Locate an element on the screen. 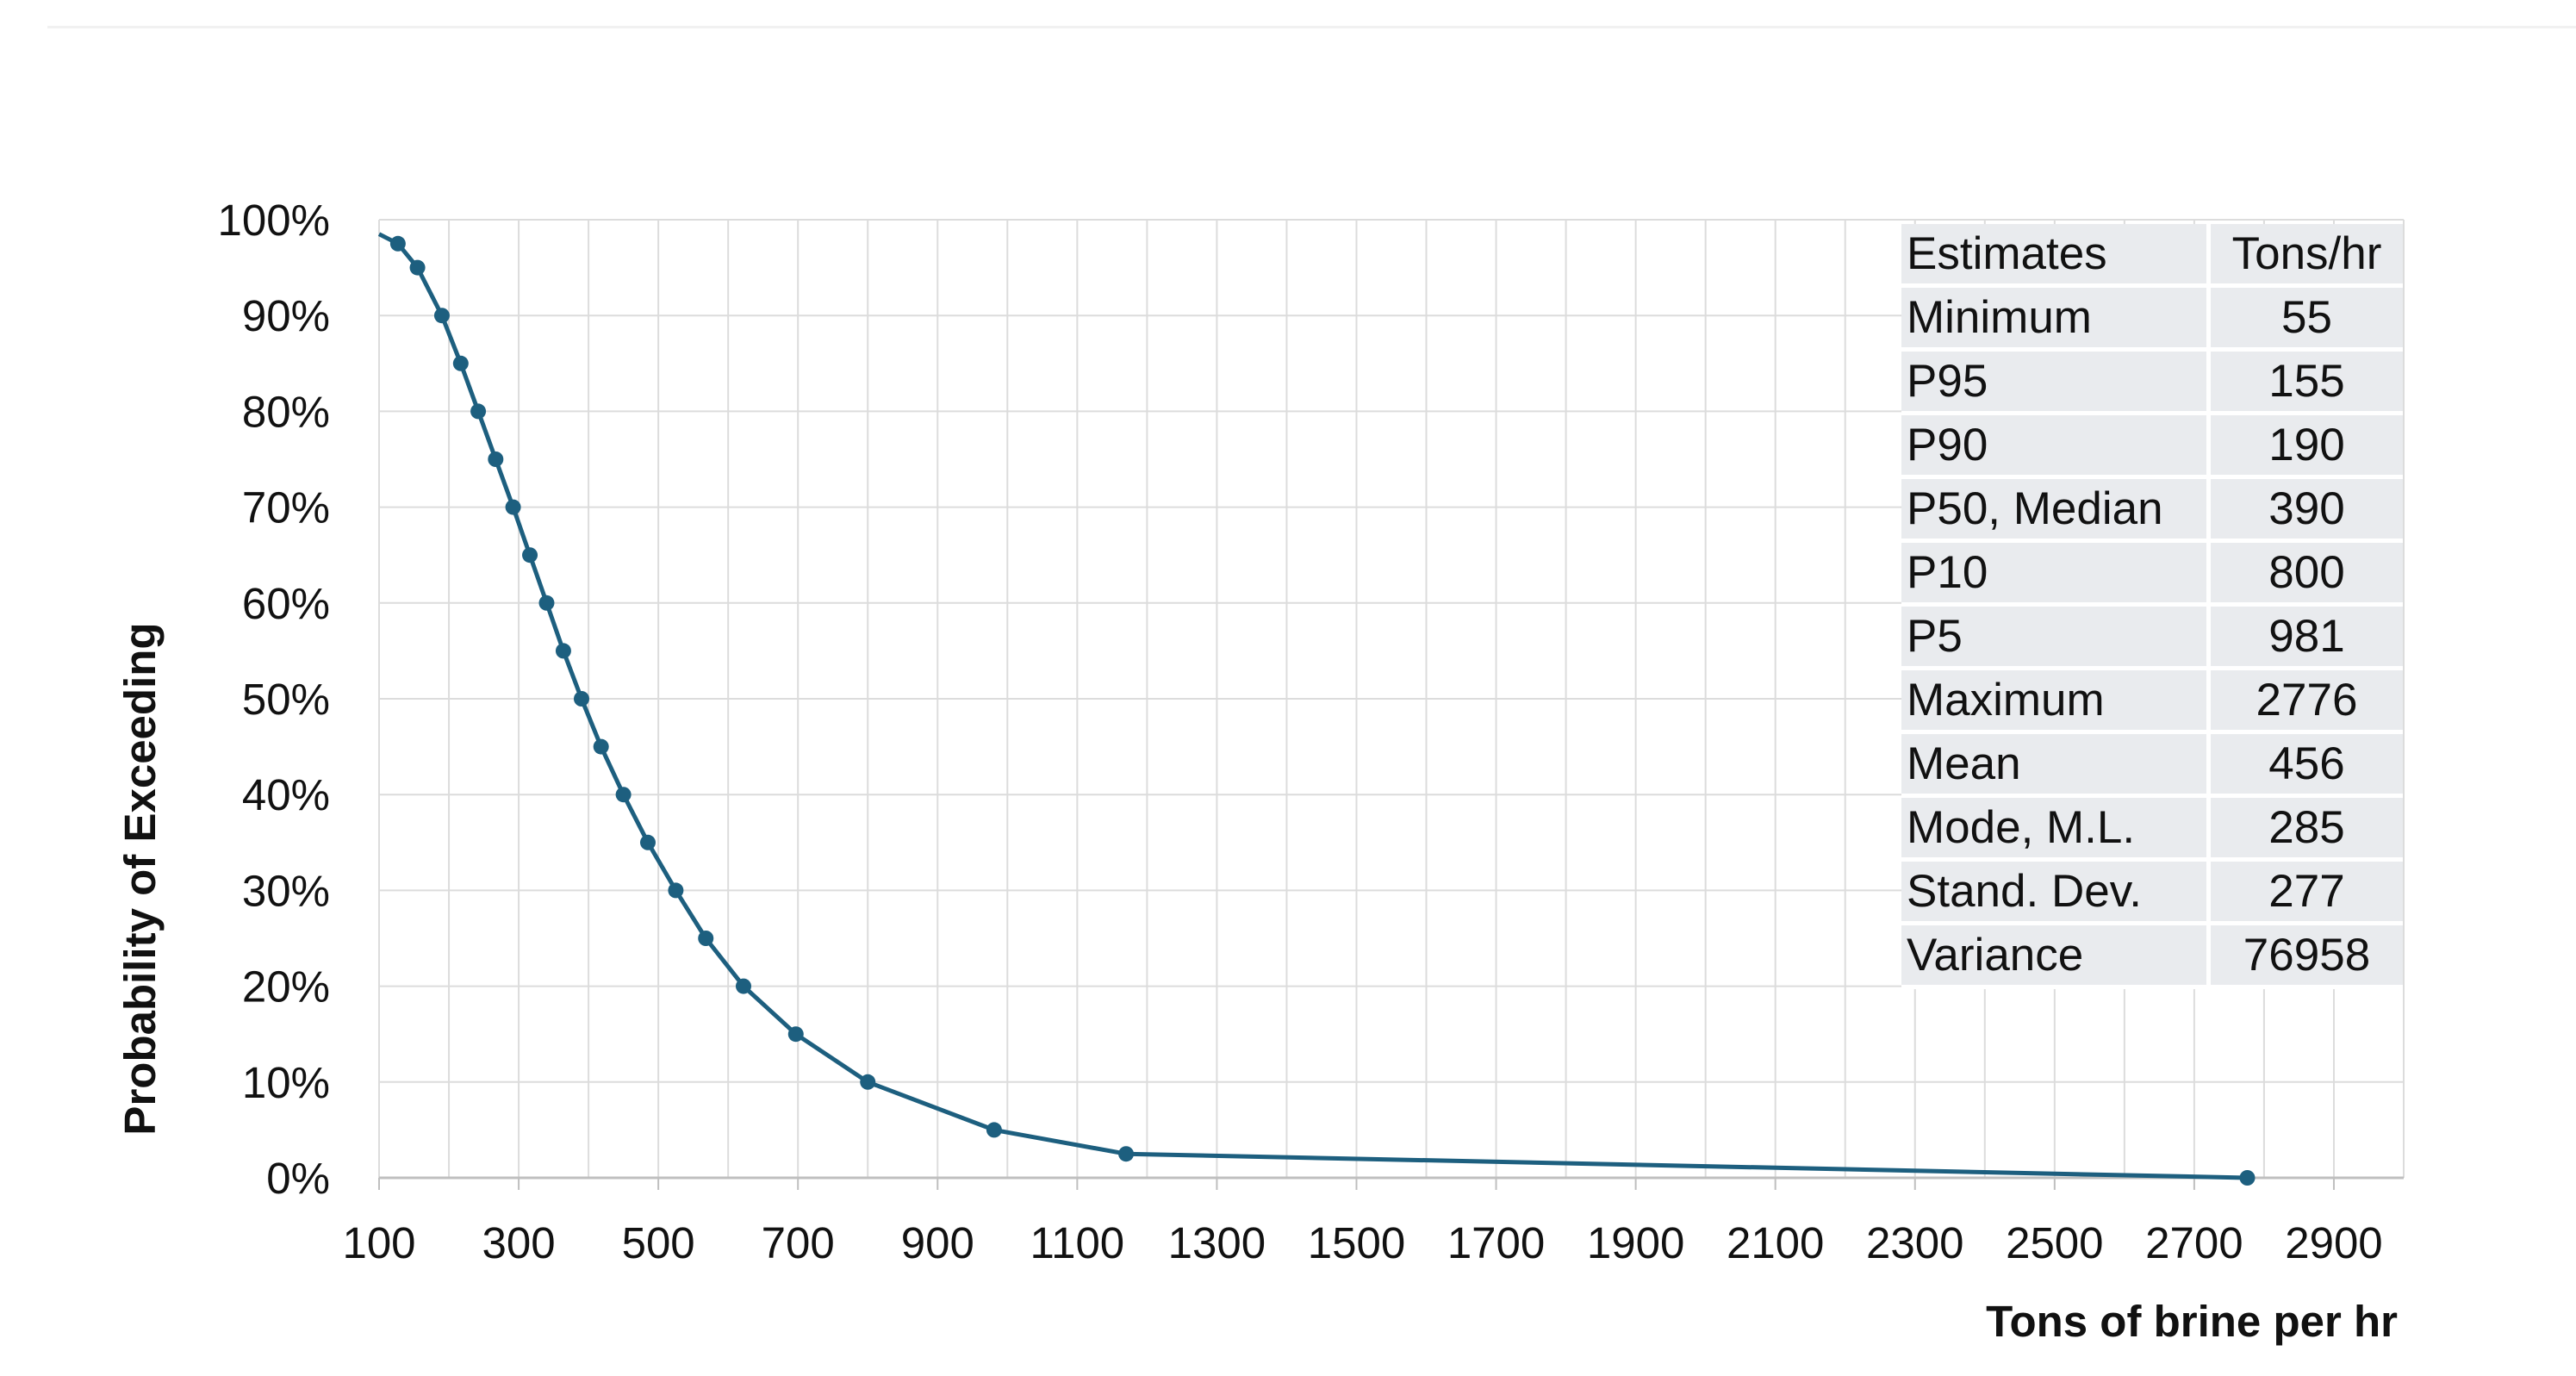 The width and height of the screenshot is (2576, 1376). top-divider is located at coordinates (1312, 27).